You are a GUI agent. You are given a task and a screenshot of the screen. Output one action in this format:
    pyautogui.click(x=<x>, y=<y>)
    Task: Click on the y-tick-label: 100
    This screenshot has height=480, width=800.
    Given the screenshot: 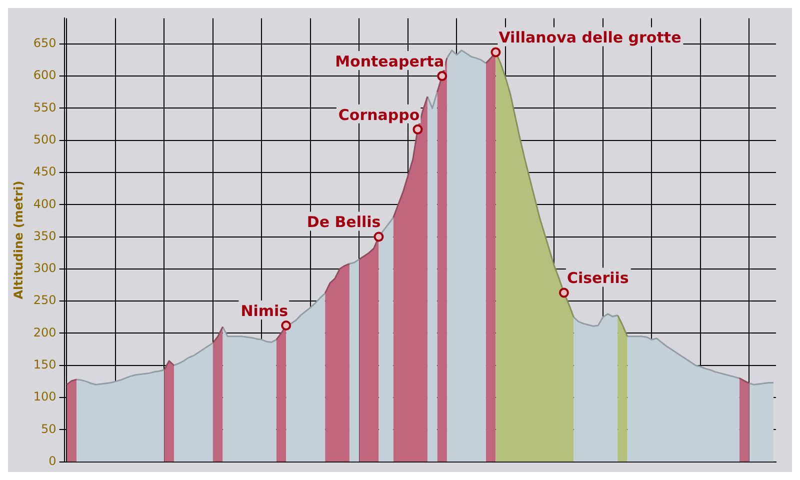 What is the action you would take?
    pyautogui.click(x=44, y=397)
    